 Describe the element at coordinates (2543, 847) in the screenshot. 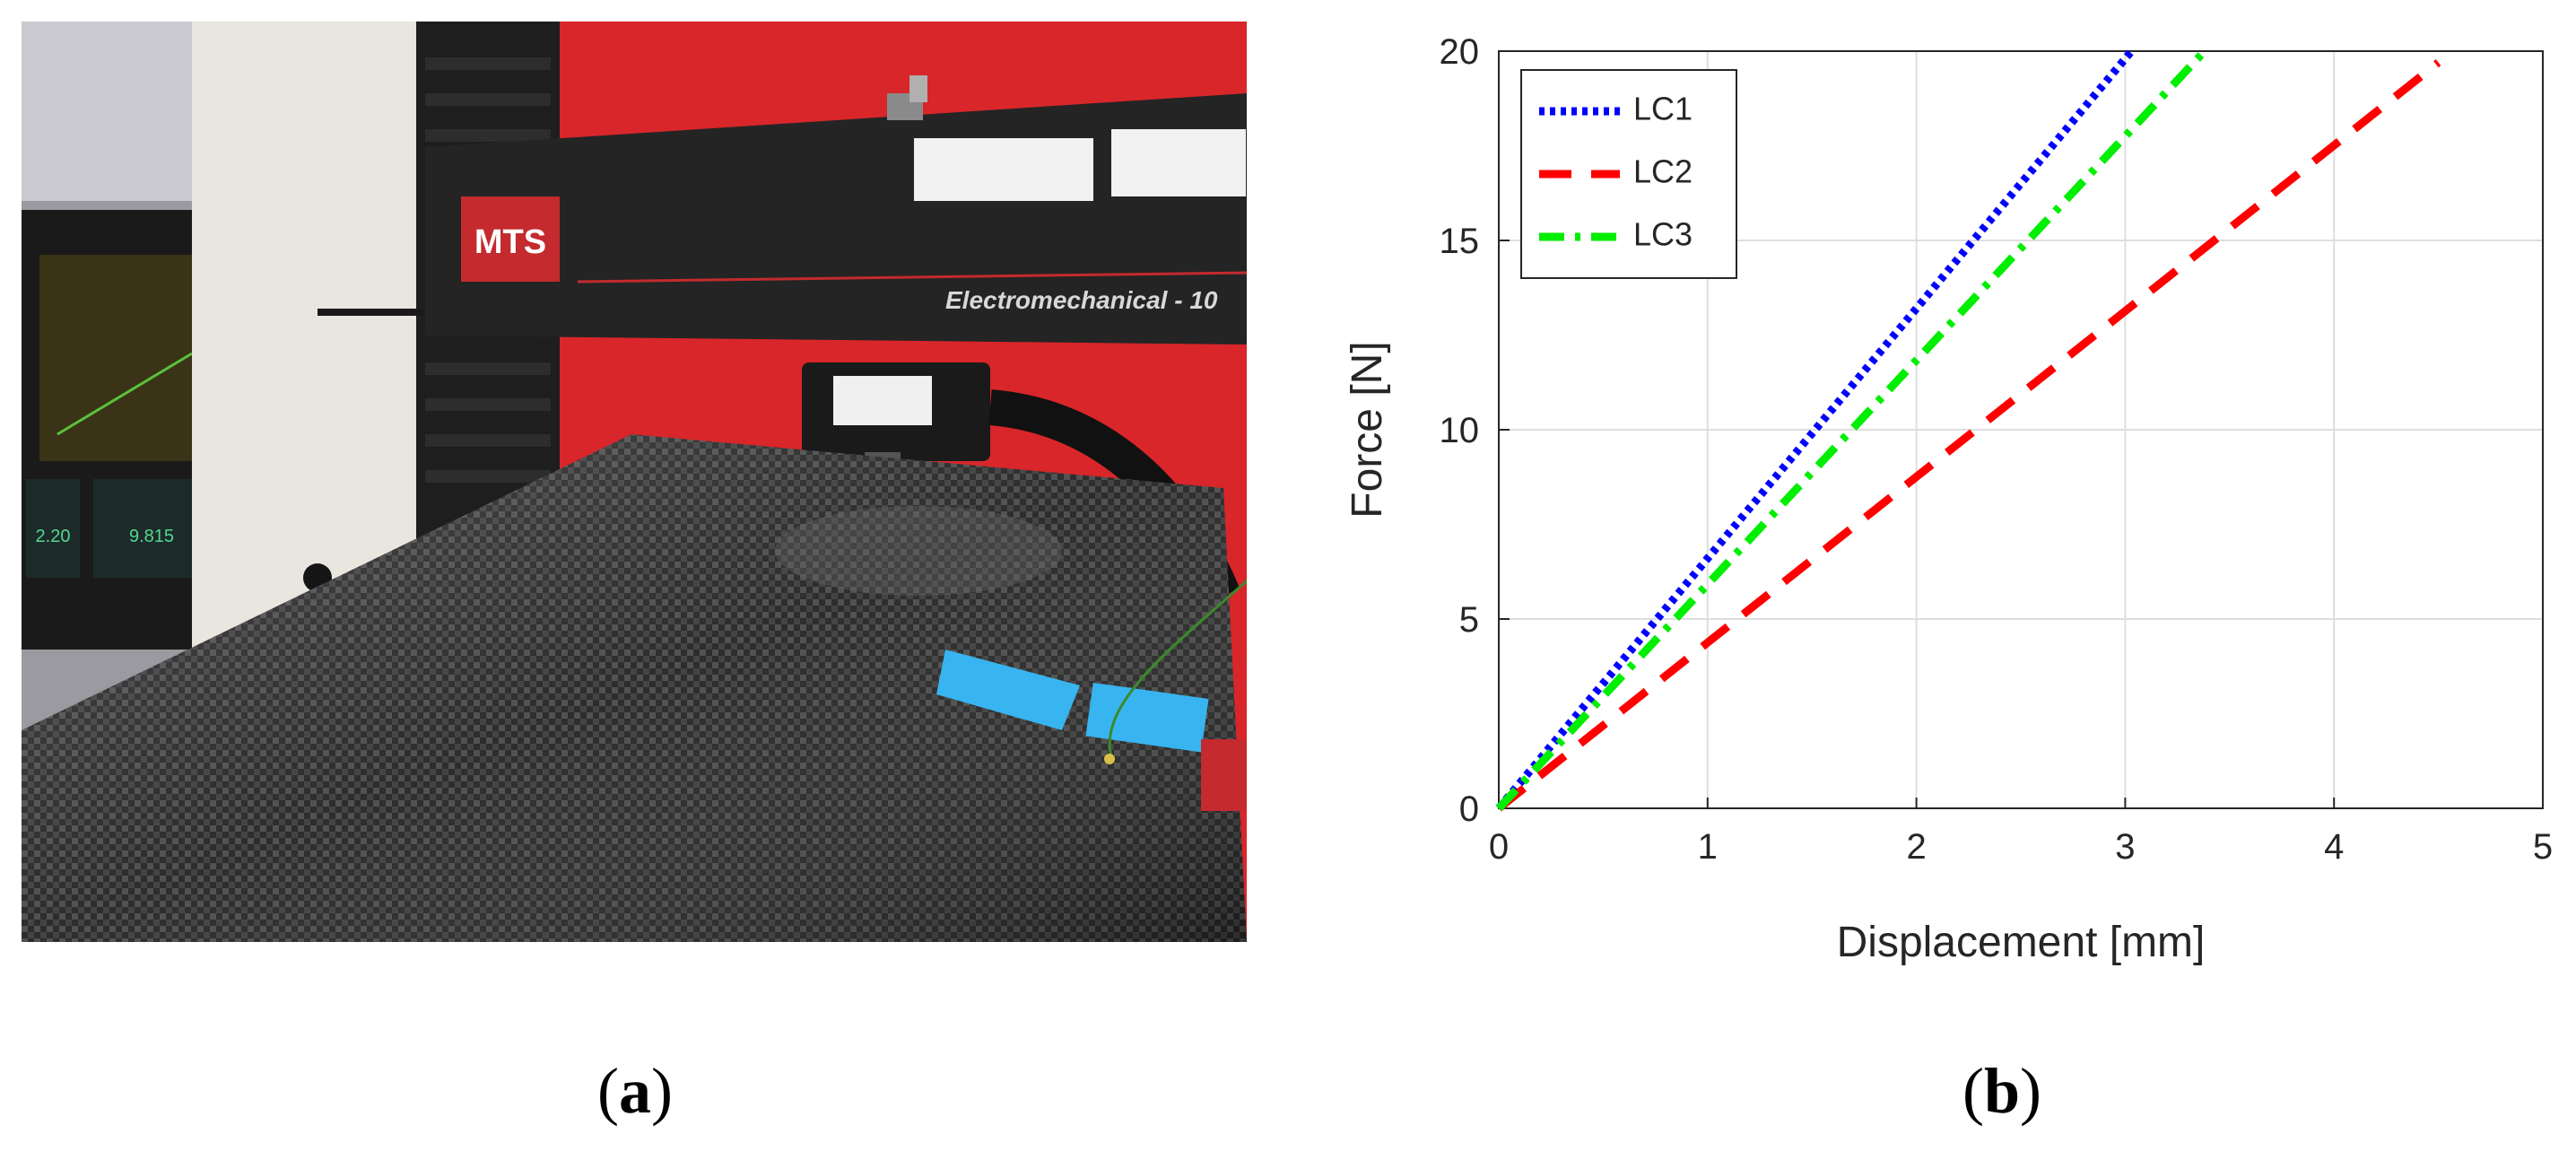

I see `x-tick-label: 5` at that location.